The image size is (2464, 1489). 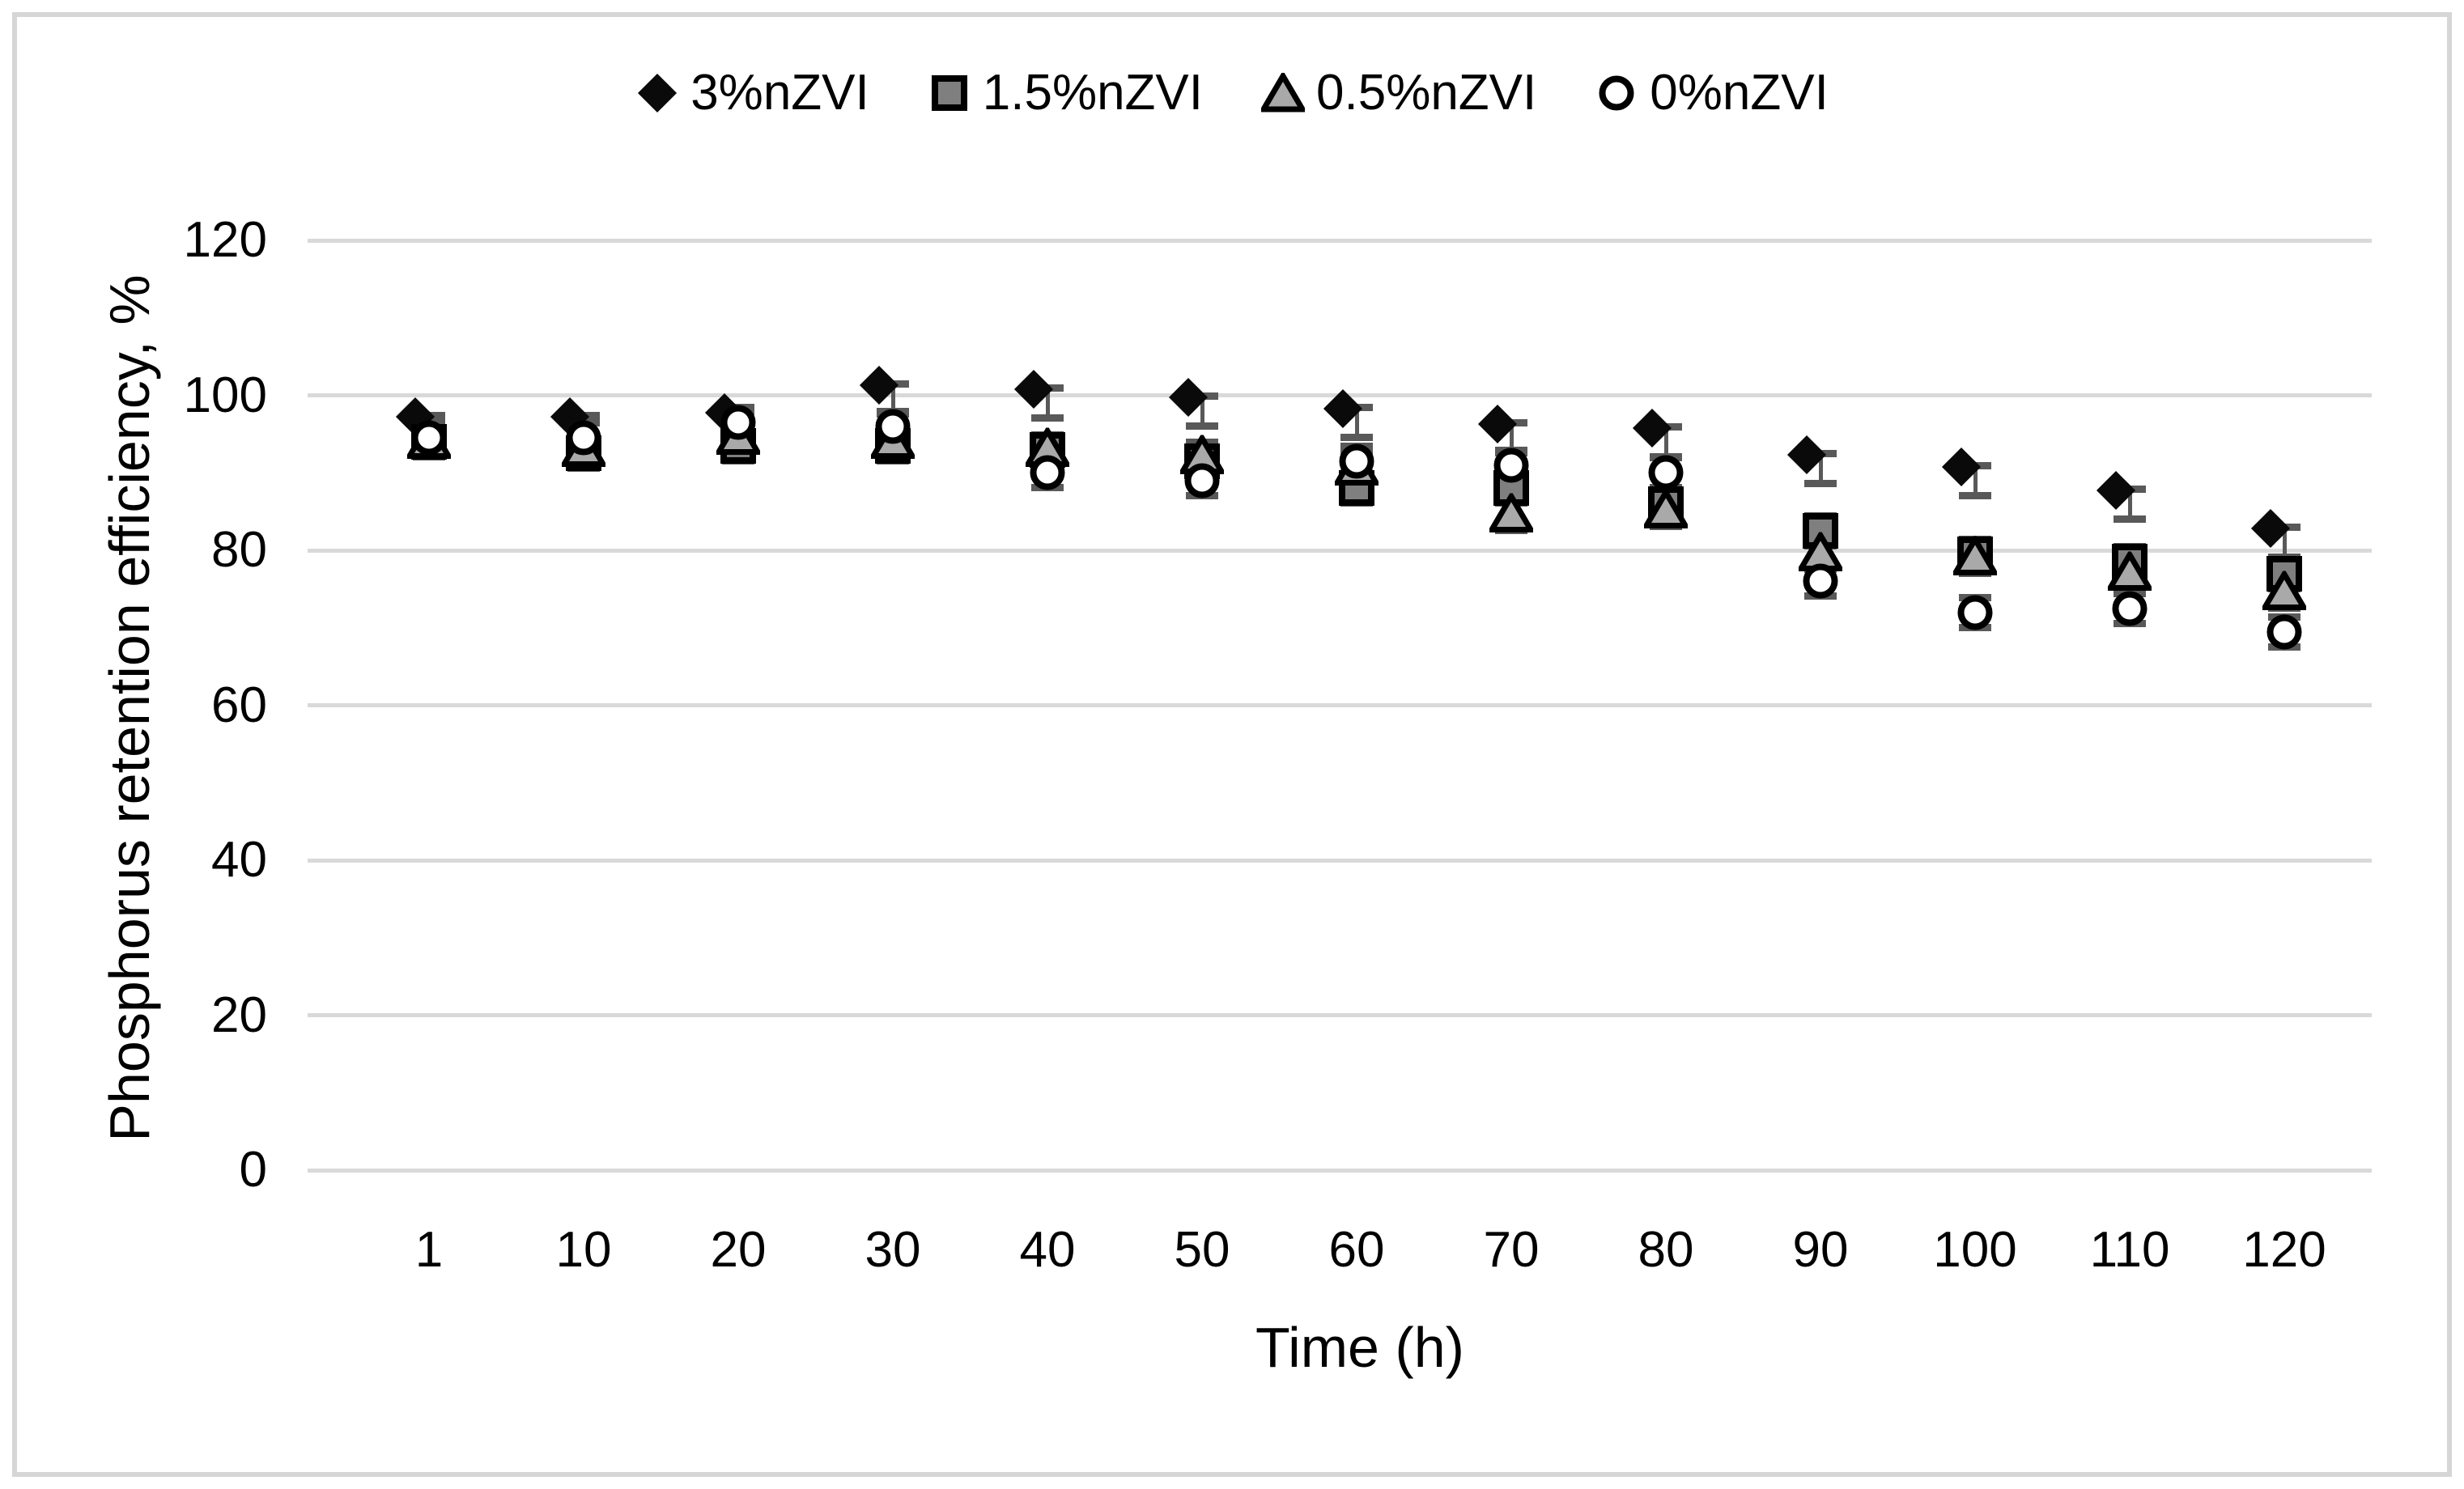 What do you see at coordinates (583, 1250) in the screenshot?
I see `x-tick-label-10: 10` at bounding box center [583, 1250].